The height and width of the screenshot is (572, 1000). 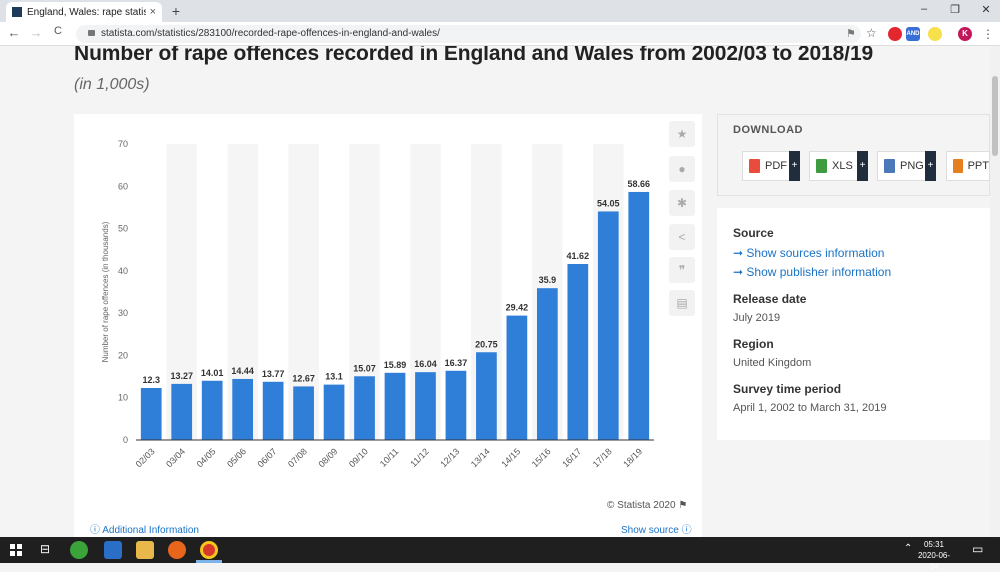 I want to click on extension-icon, so click(x=935, y=34).